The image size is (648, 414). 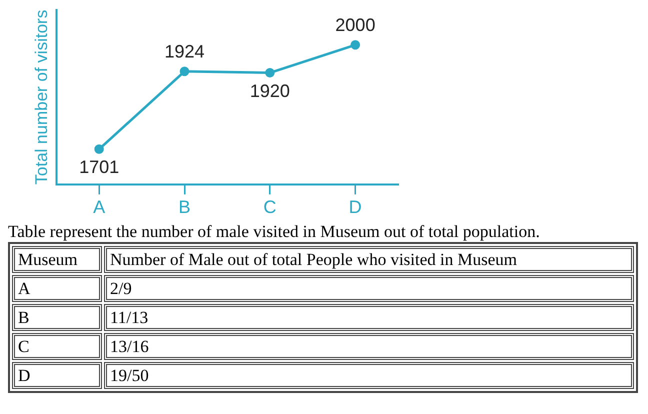 I want to click on text: 13/16, so click(x=369, y=346).